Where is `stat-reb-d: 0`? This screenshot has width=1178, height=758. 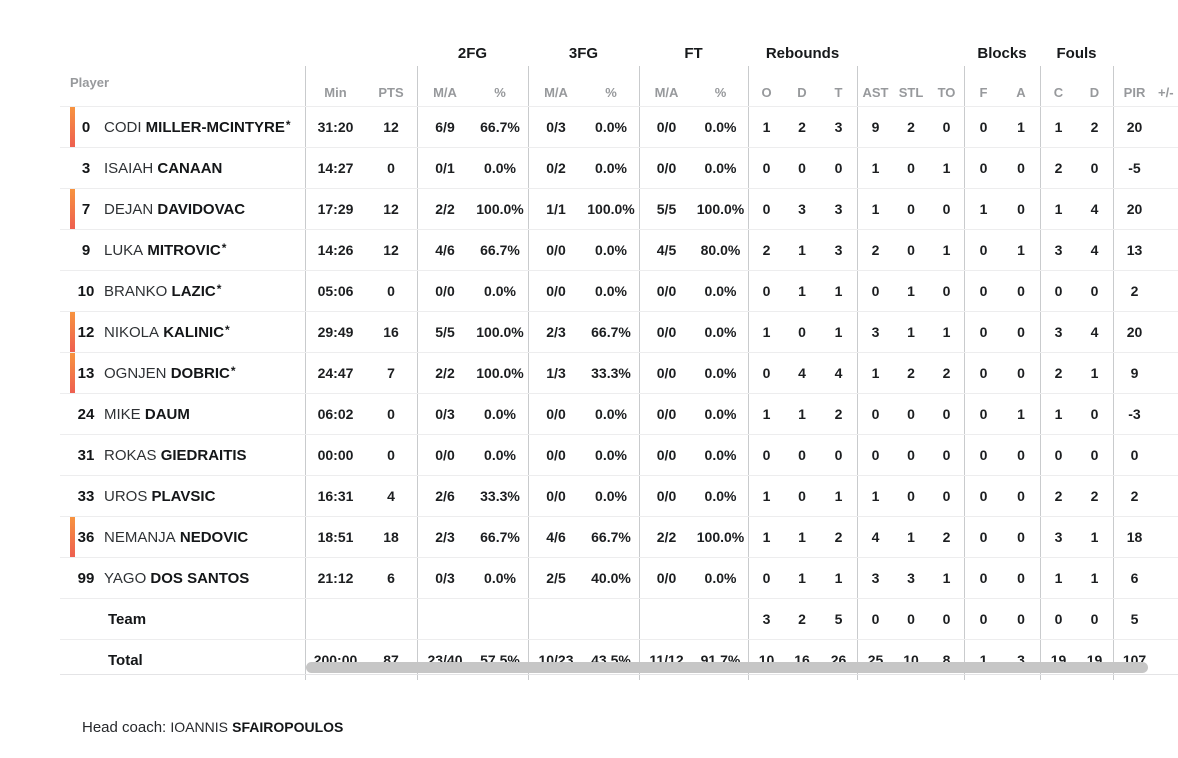 stat-reb-d: 0 is located at coordinates (802, 496).